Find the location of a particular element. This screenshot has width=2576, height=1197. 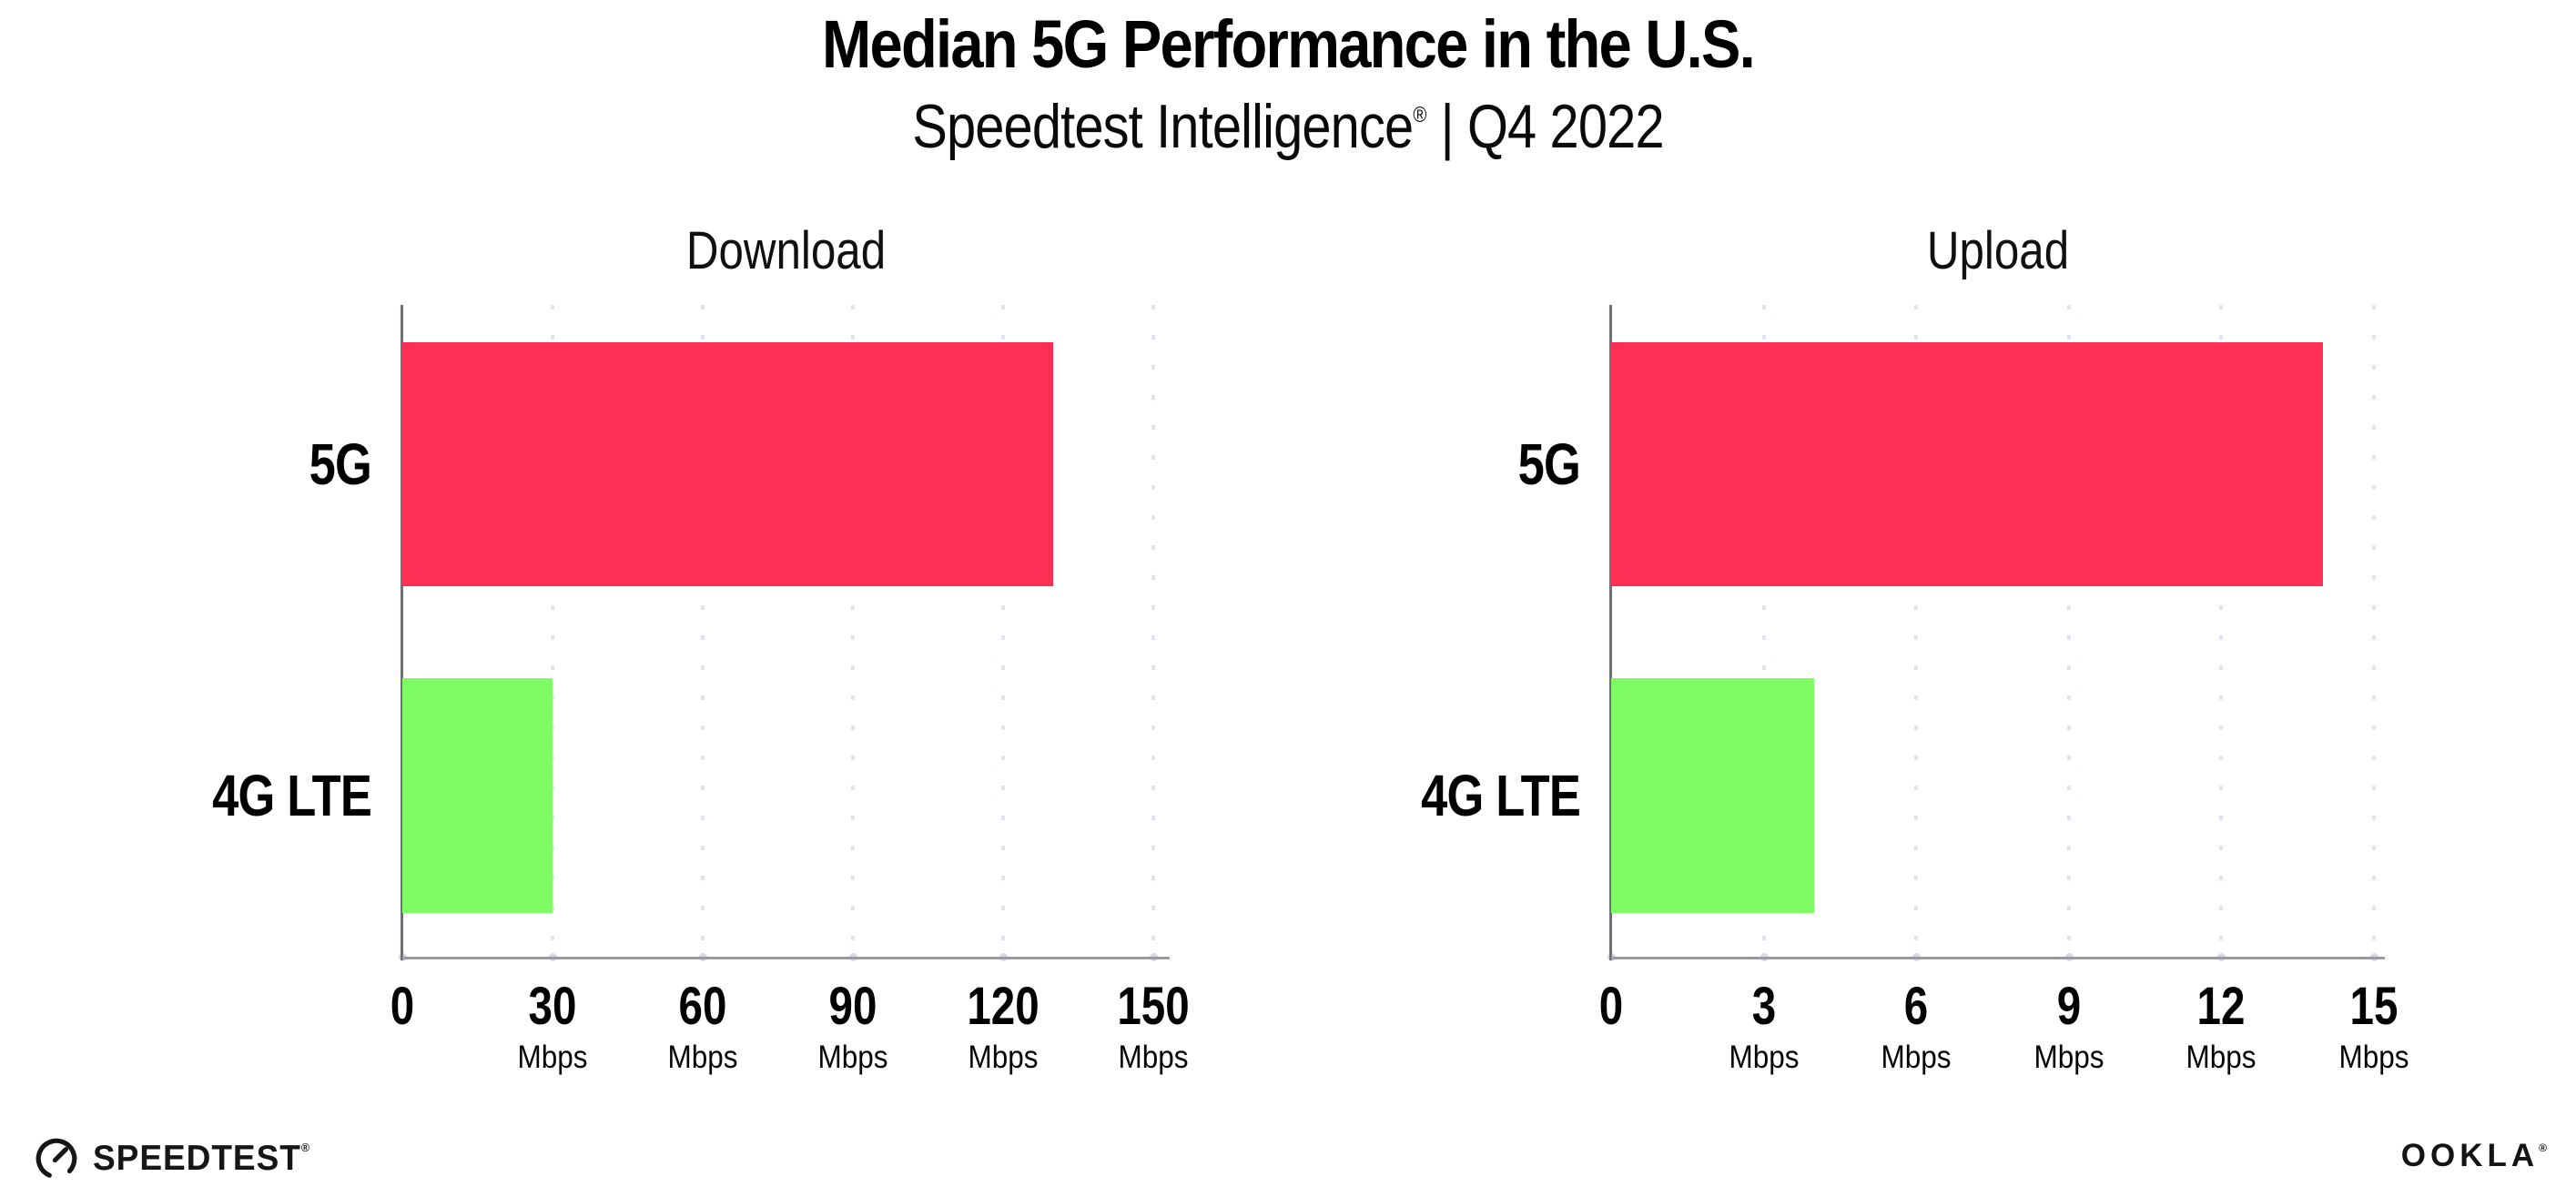

tick-label: 9 is located at coordinates (2068, 1007).